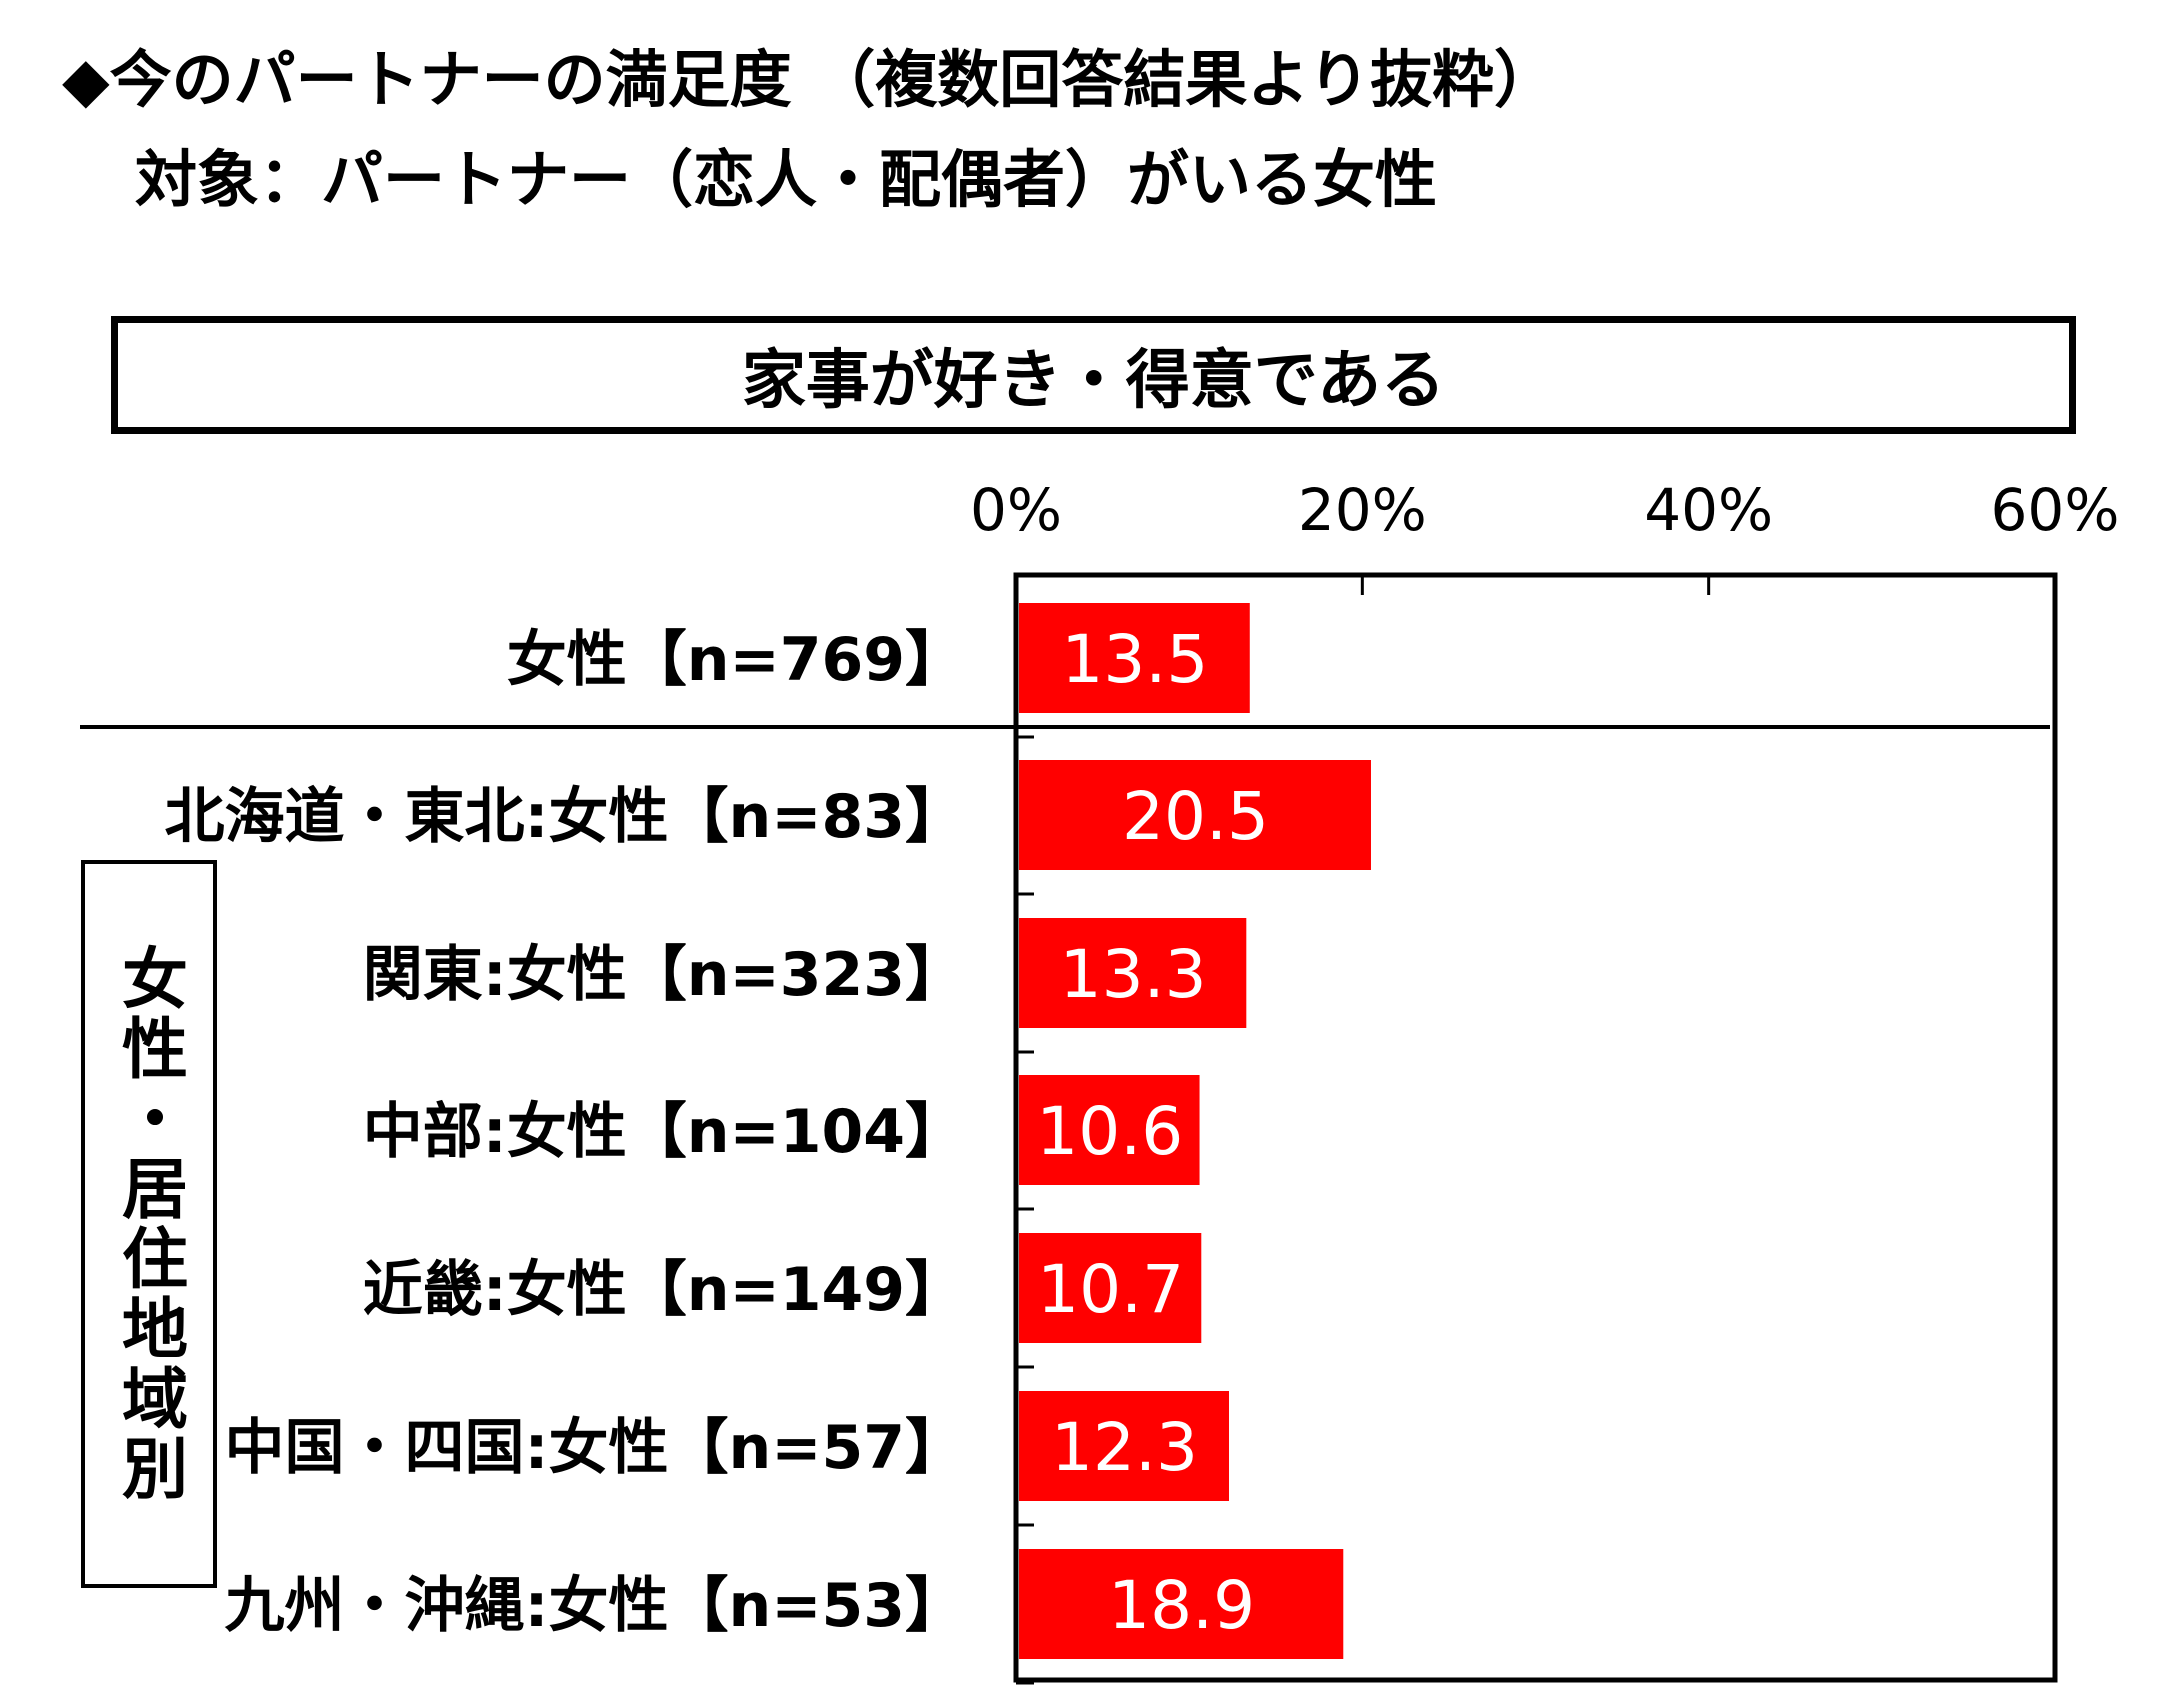 The height and width of the screenshot is (1701, 2169). Describe the element at coordinates (1708, 510) in the screenshot. I see `x-tick-label: 40%` at that location.